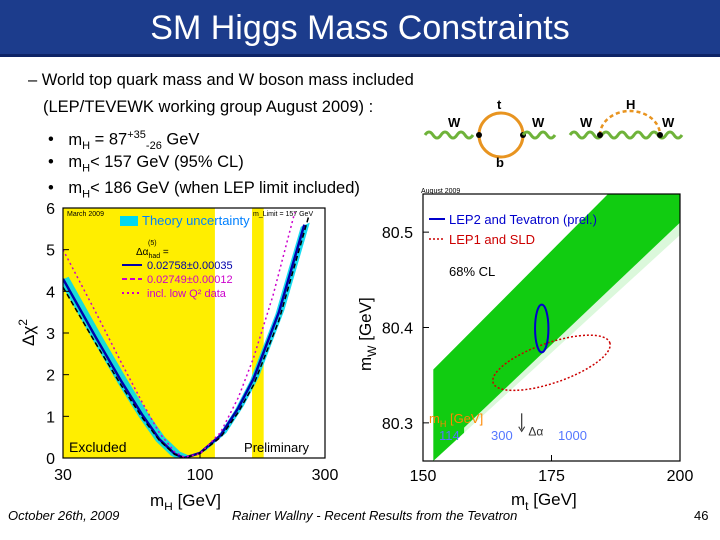  What do you see at coordinates (501, 135) in the screenshot?
I see `fermion-loop` at bounding box center [501, 135].